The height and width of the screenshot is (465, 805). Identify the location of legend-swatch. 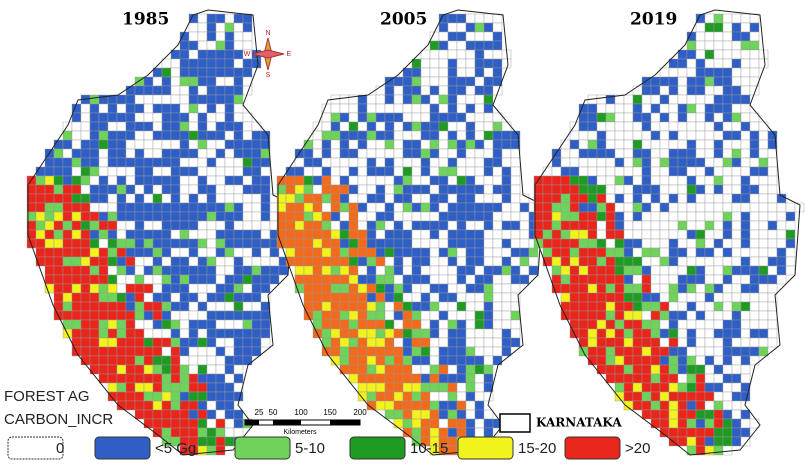
(35, 448).